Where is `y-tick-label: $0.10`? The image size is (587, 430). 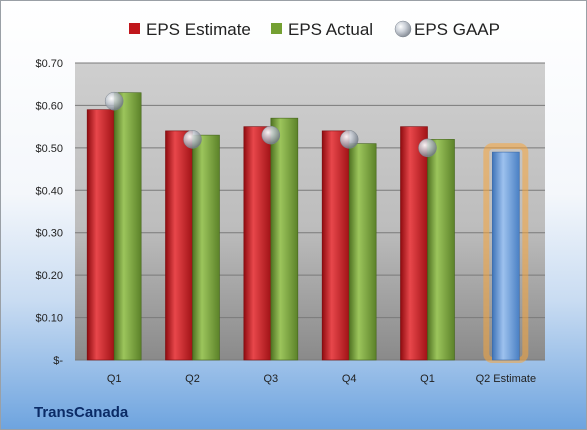
y-tick-label: $0.10 is located at coordinates (49, 319).